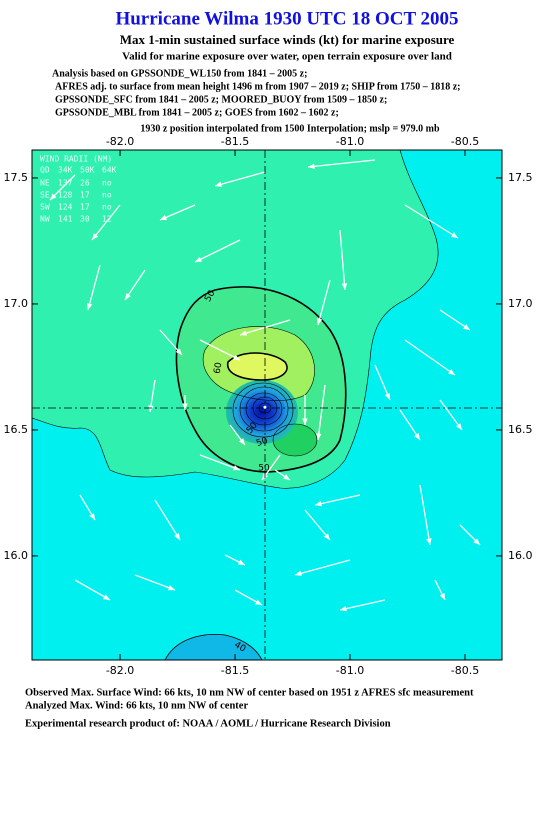 The width and height of the screenshot is (560, 820). Describe the element at coordinates (76, 159) in the screenshot. I see `radii-title: WIND RADII (NM)` at that location.